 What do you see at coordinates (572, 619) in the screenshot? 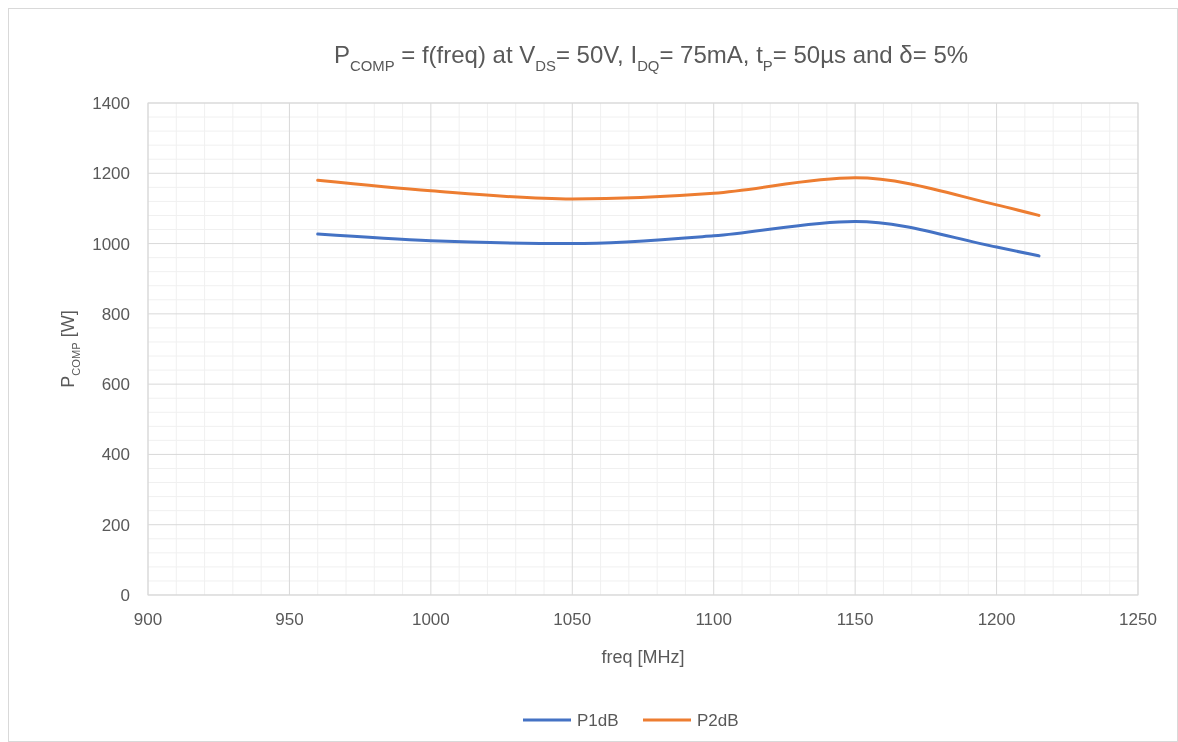
I see `x-tick-label: 1050` at bounding box center [572, 619].